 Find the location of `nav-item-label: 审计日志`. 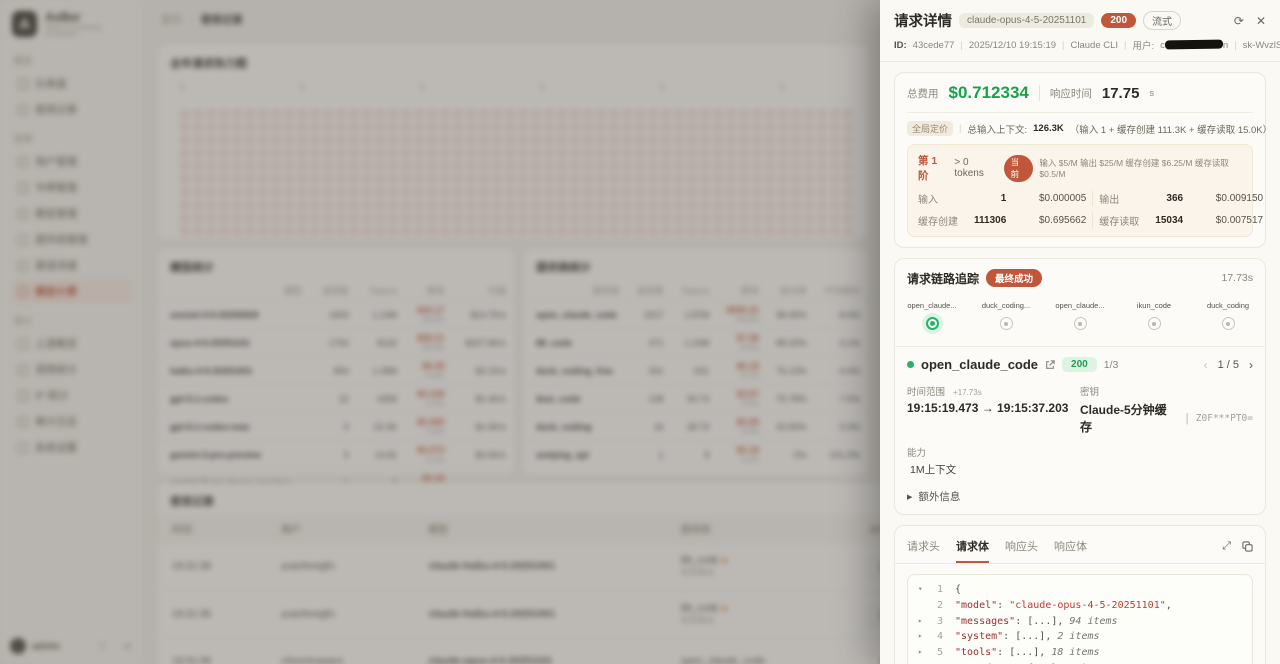

nav-item-label: 审计日志 is located at coordinates (56, 422).